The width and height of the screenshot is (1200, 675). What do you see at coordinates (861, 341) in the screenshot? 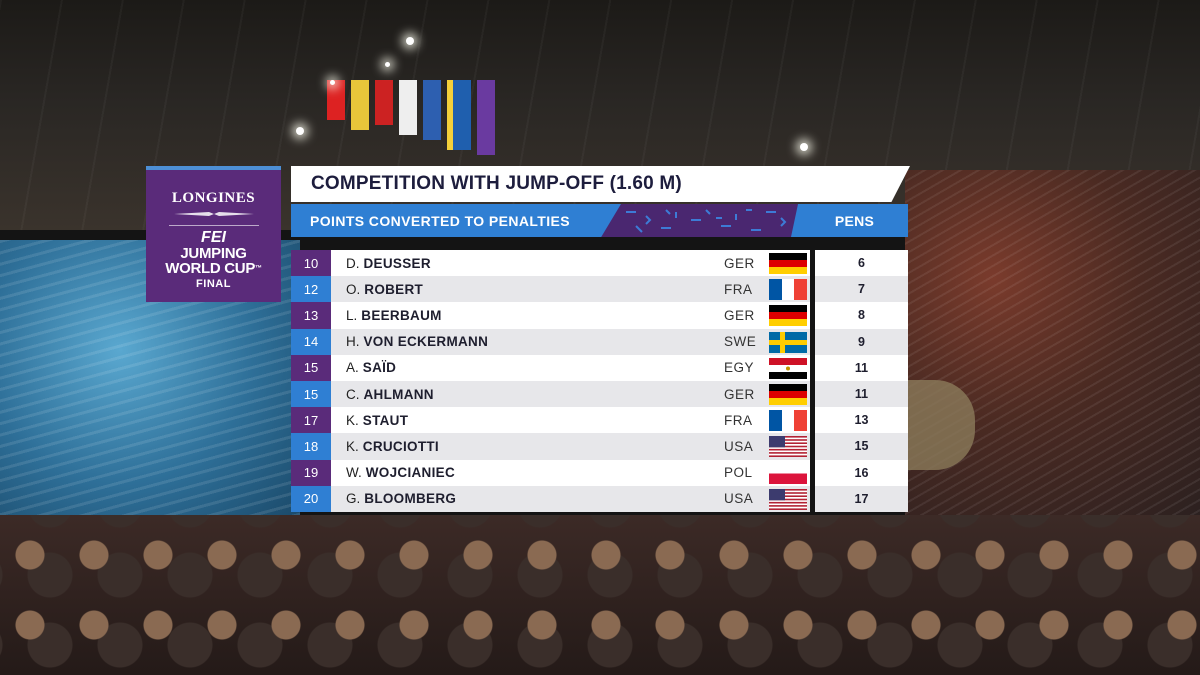
I see `pens-cell: 9` at bounding box center [861, 341].